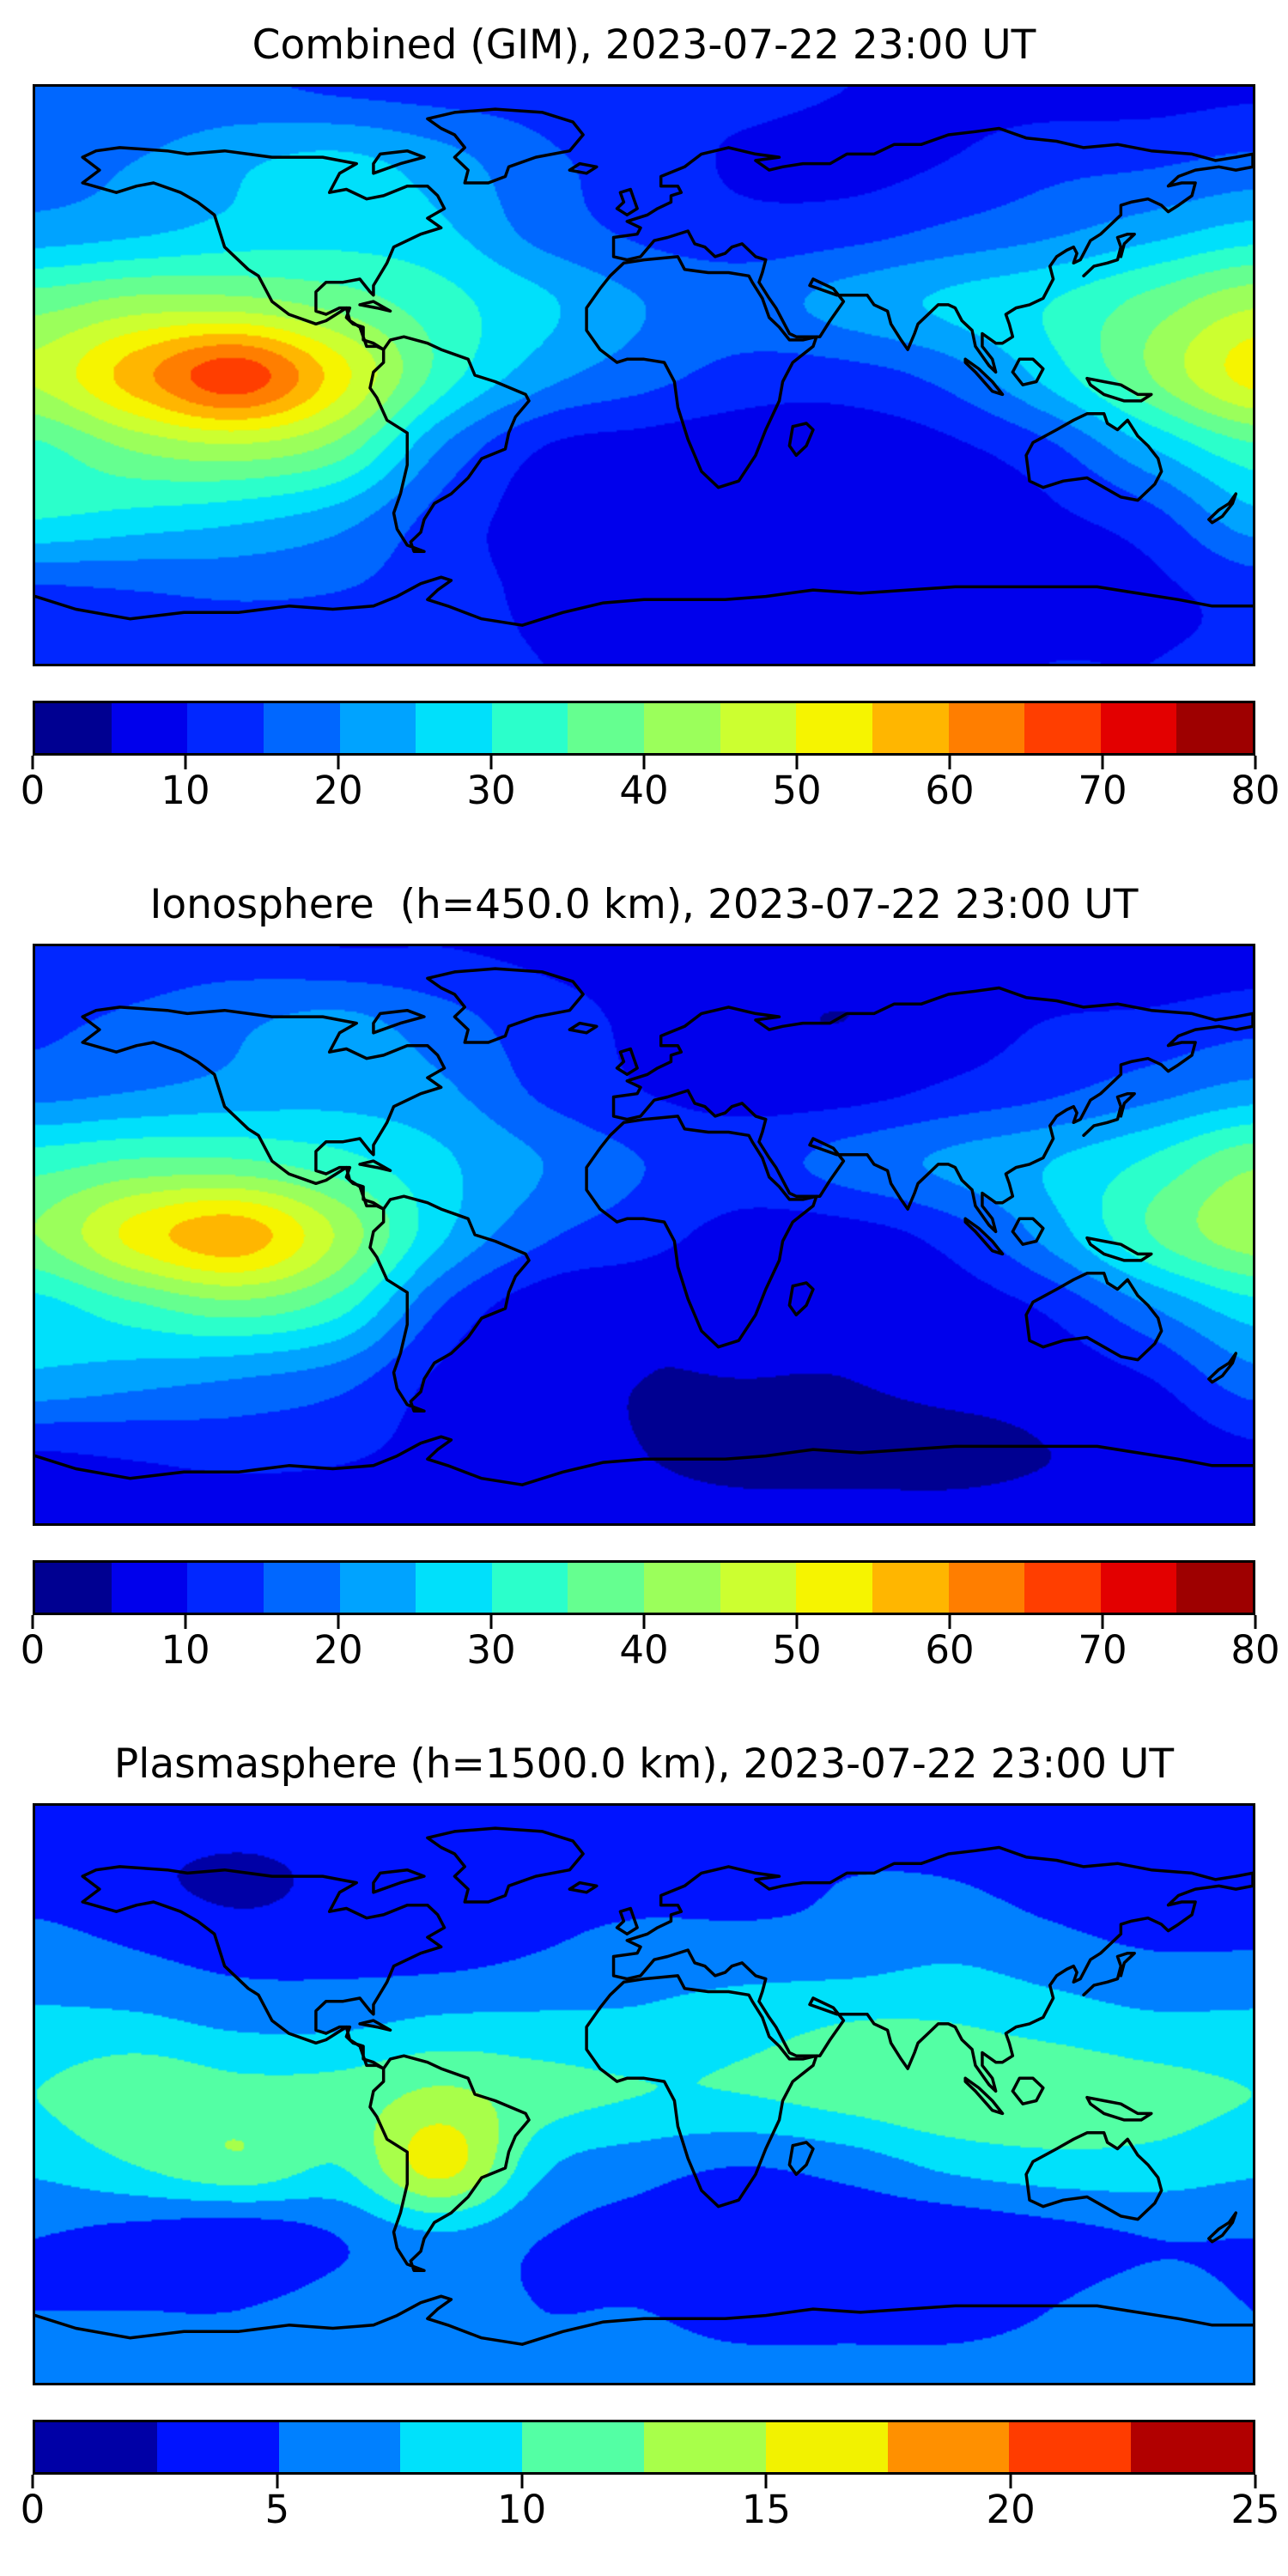  I want to click on panel-title-combined: Combined (GIM), 2023-07-22 23:00 UT, so click(644, 45).